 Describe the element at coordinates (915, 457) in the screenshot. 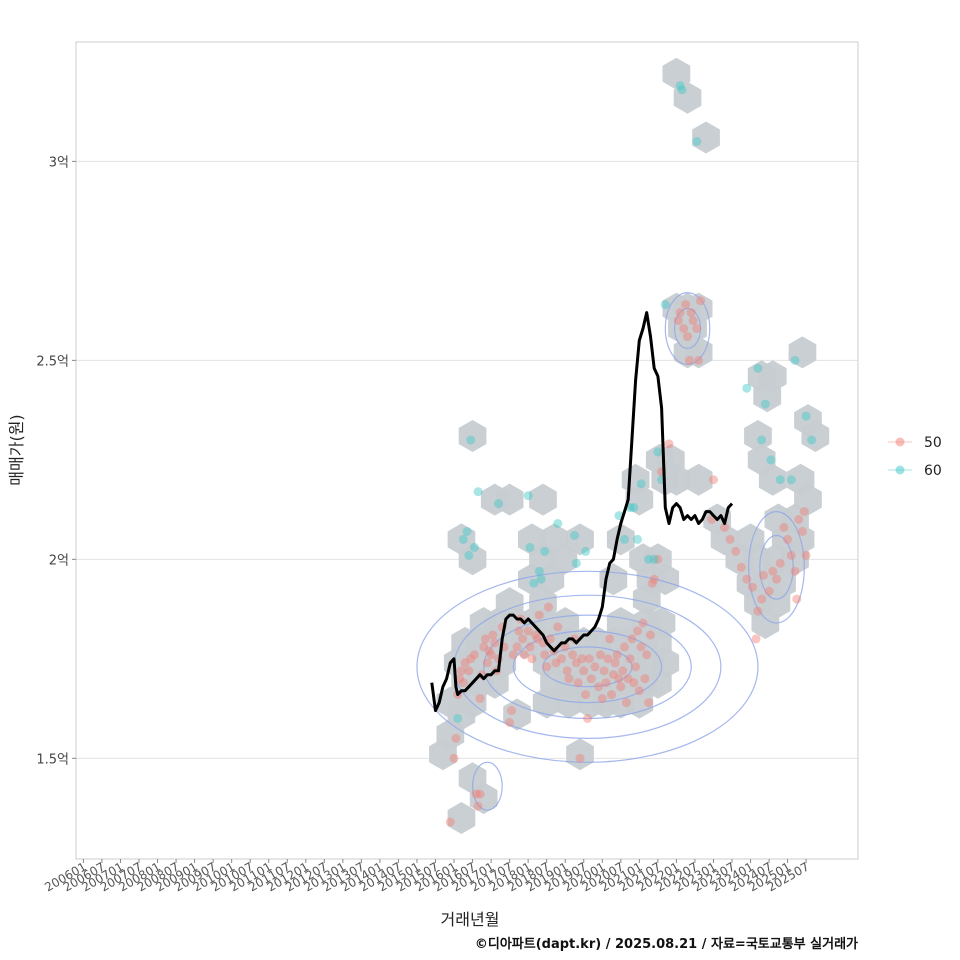

I see `legend: 50 60` at that location.